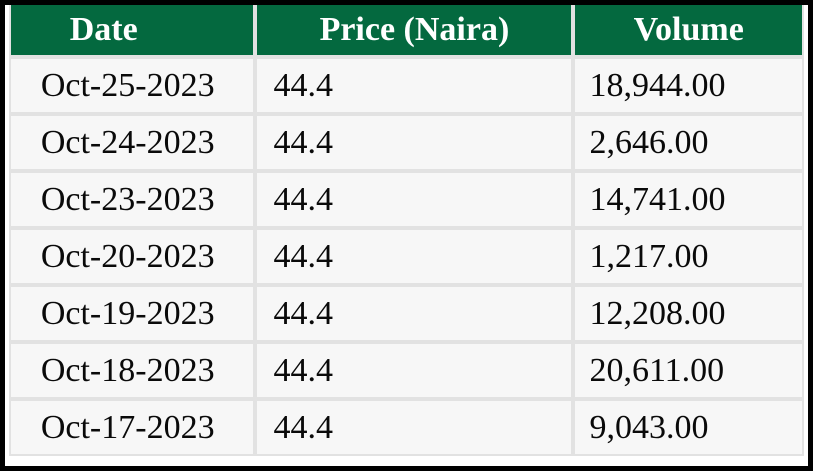 The image size is (813, 471). Describe the element at coordinates (132, 313) in the screenshot. I see `date-cell: Oct-19-2023` at that location.